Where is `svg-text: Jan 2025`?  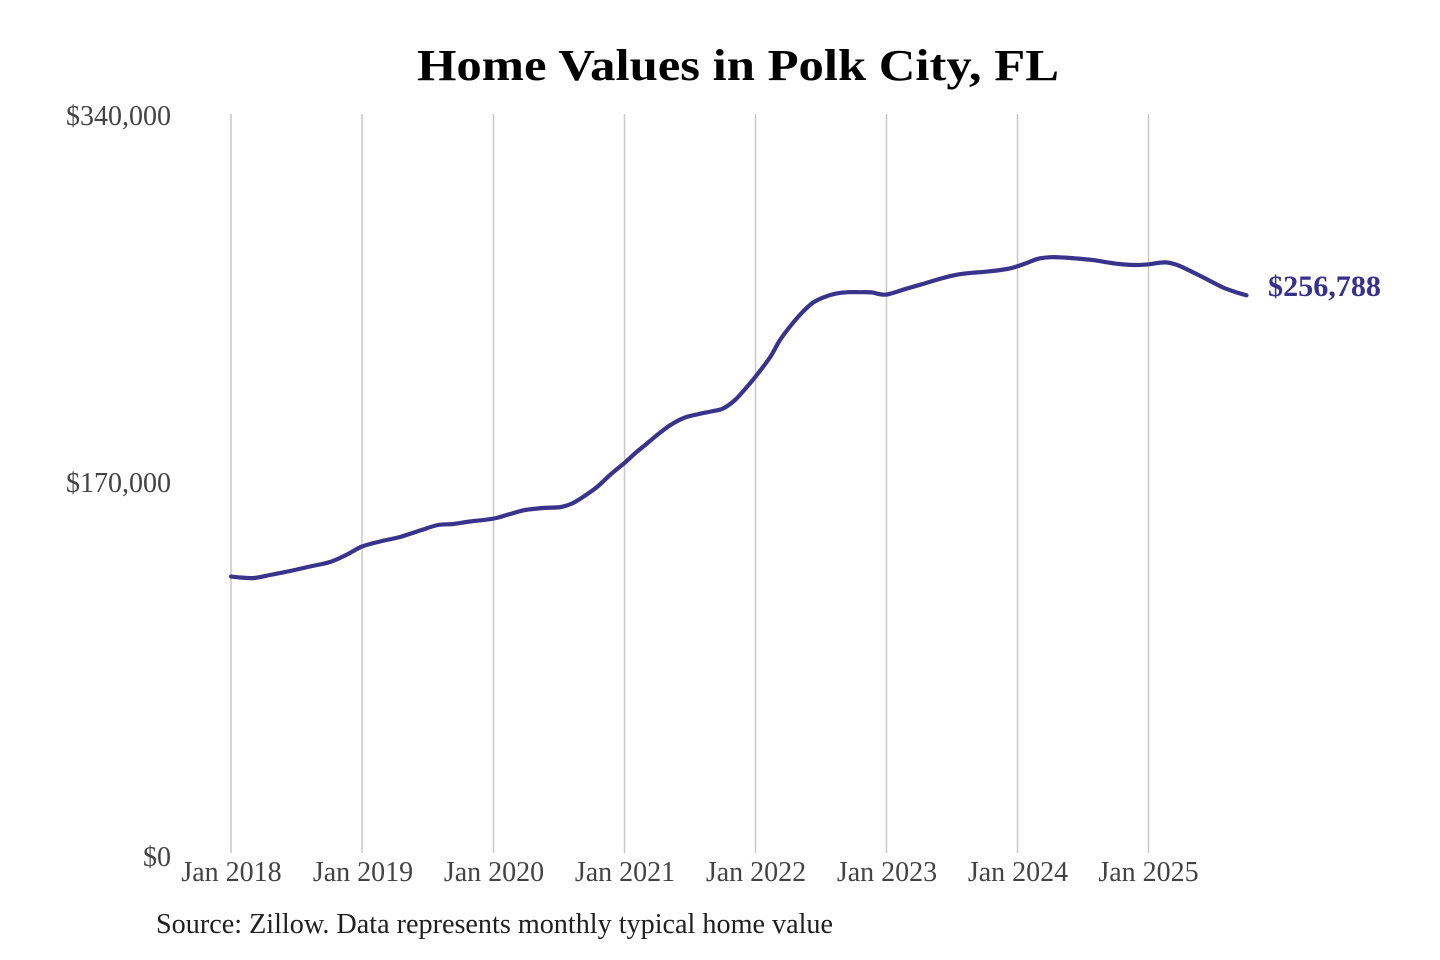 svg-text: Jan 2025 is located at coordinates (1148, 872).